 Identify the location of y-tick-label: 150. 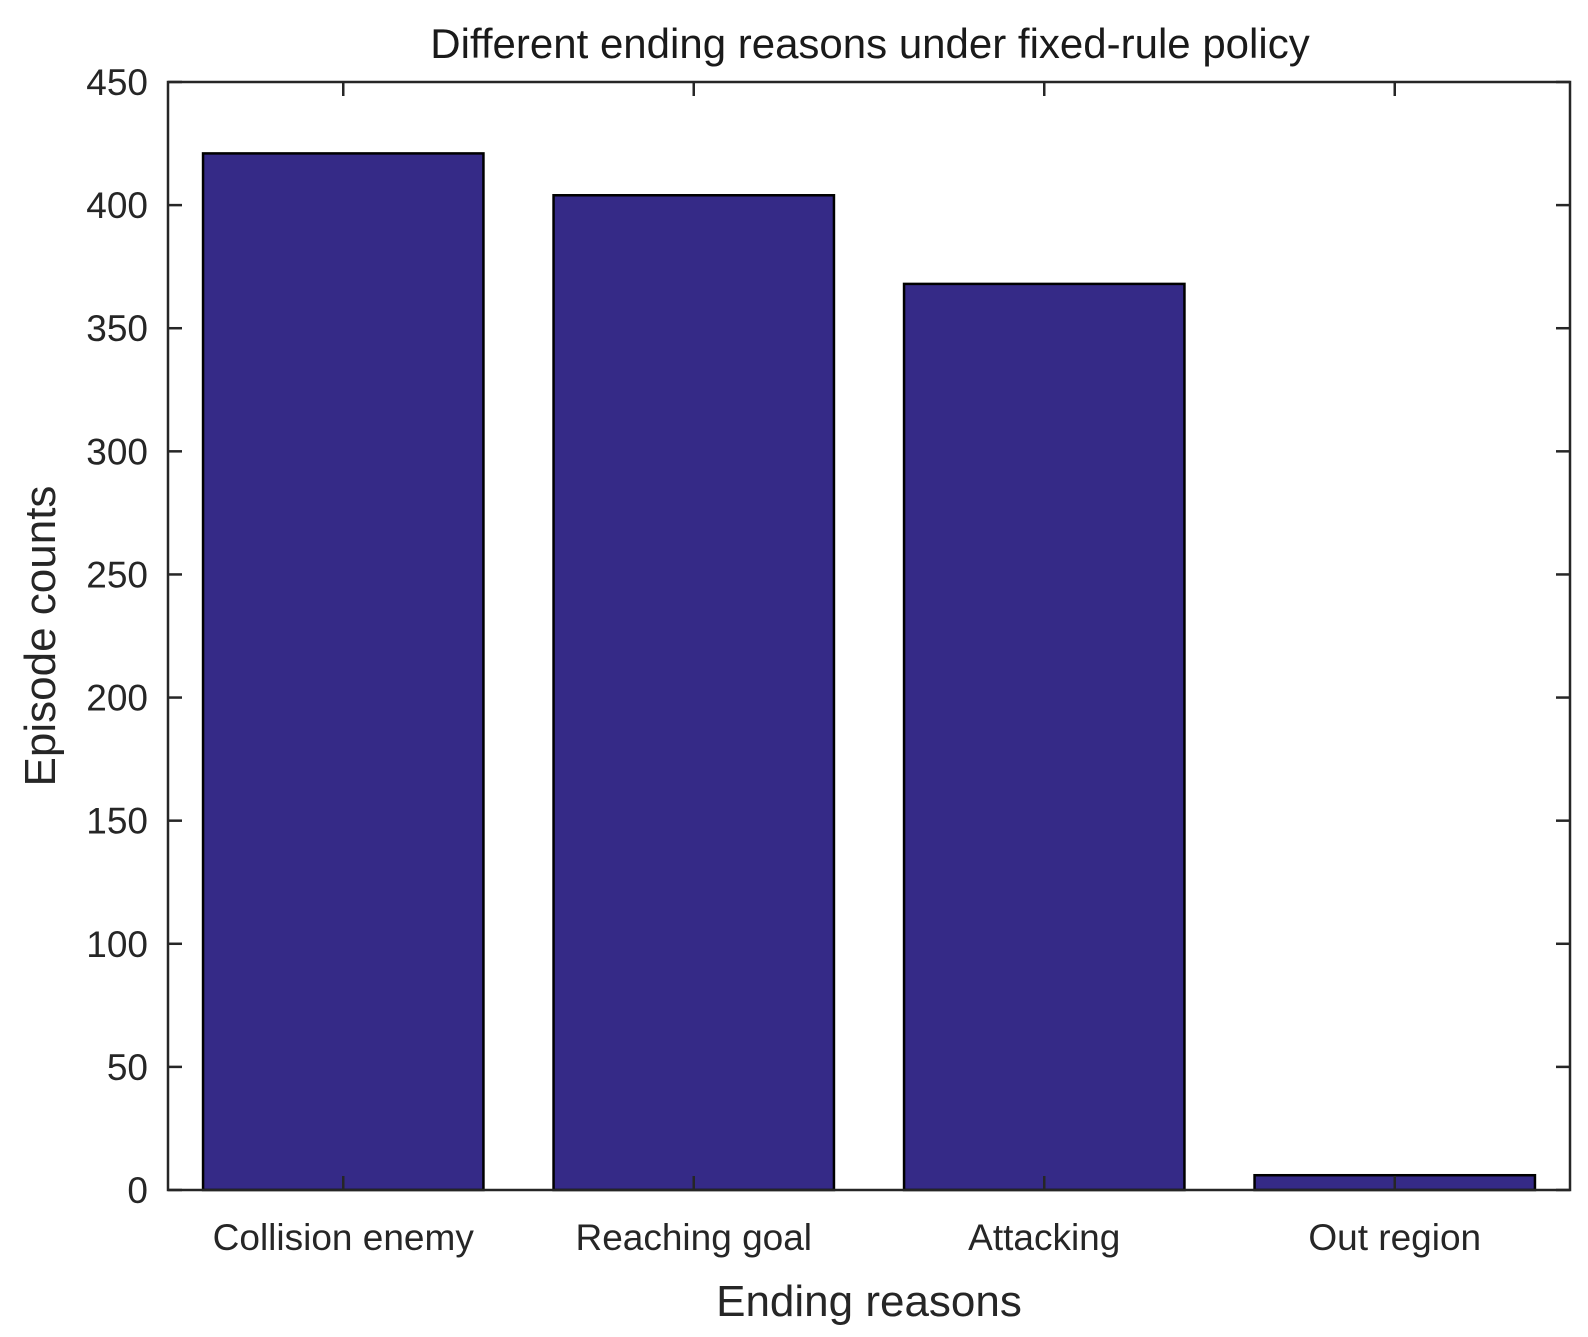
(117, 821).